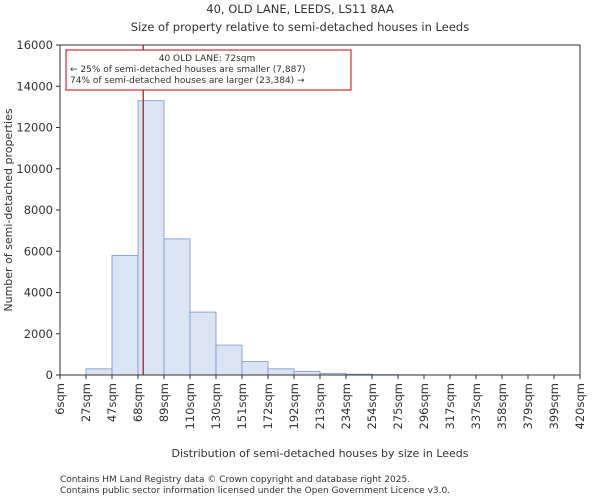  What do you see at coordinates (242, 406) in the screenshot?
I see `x-tick-label: 151sqm` at bounding box center [242, 406].